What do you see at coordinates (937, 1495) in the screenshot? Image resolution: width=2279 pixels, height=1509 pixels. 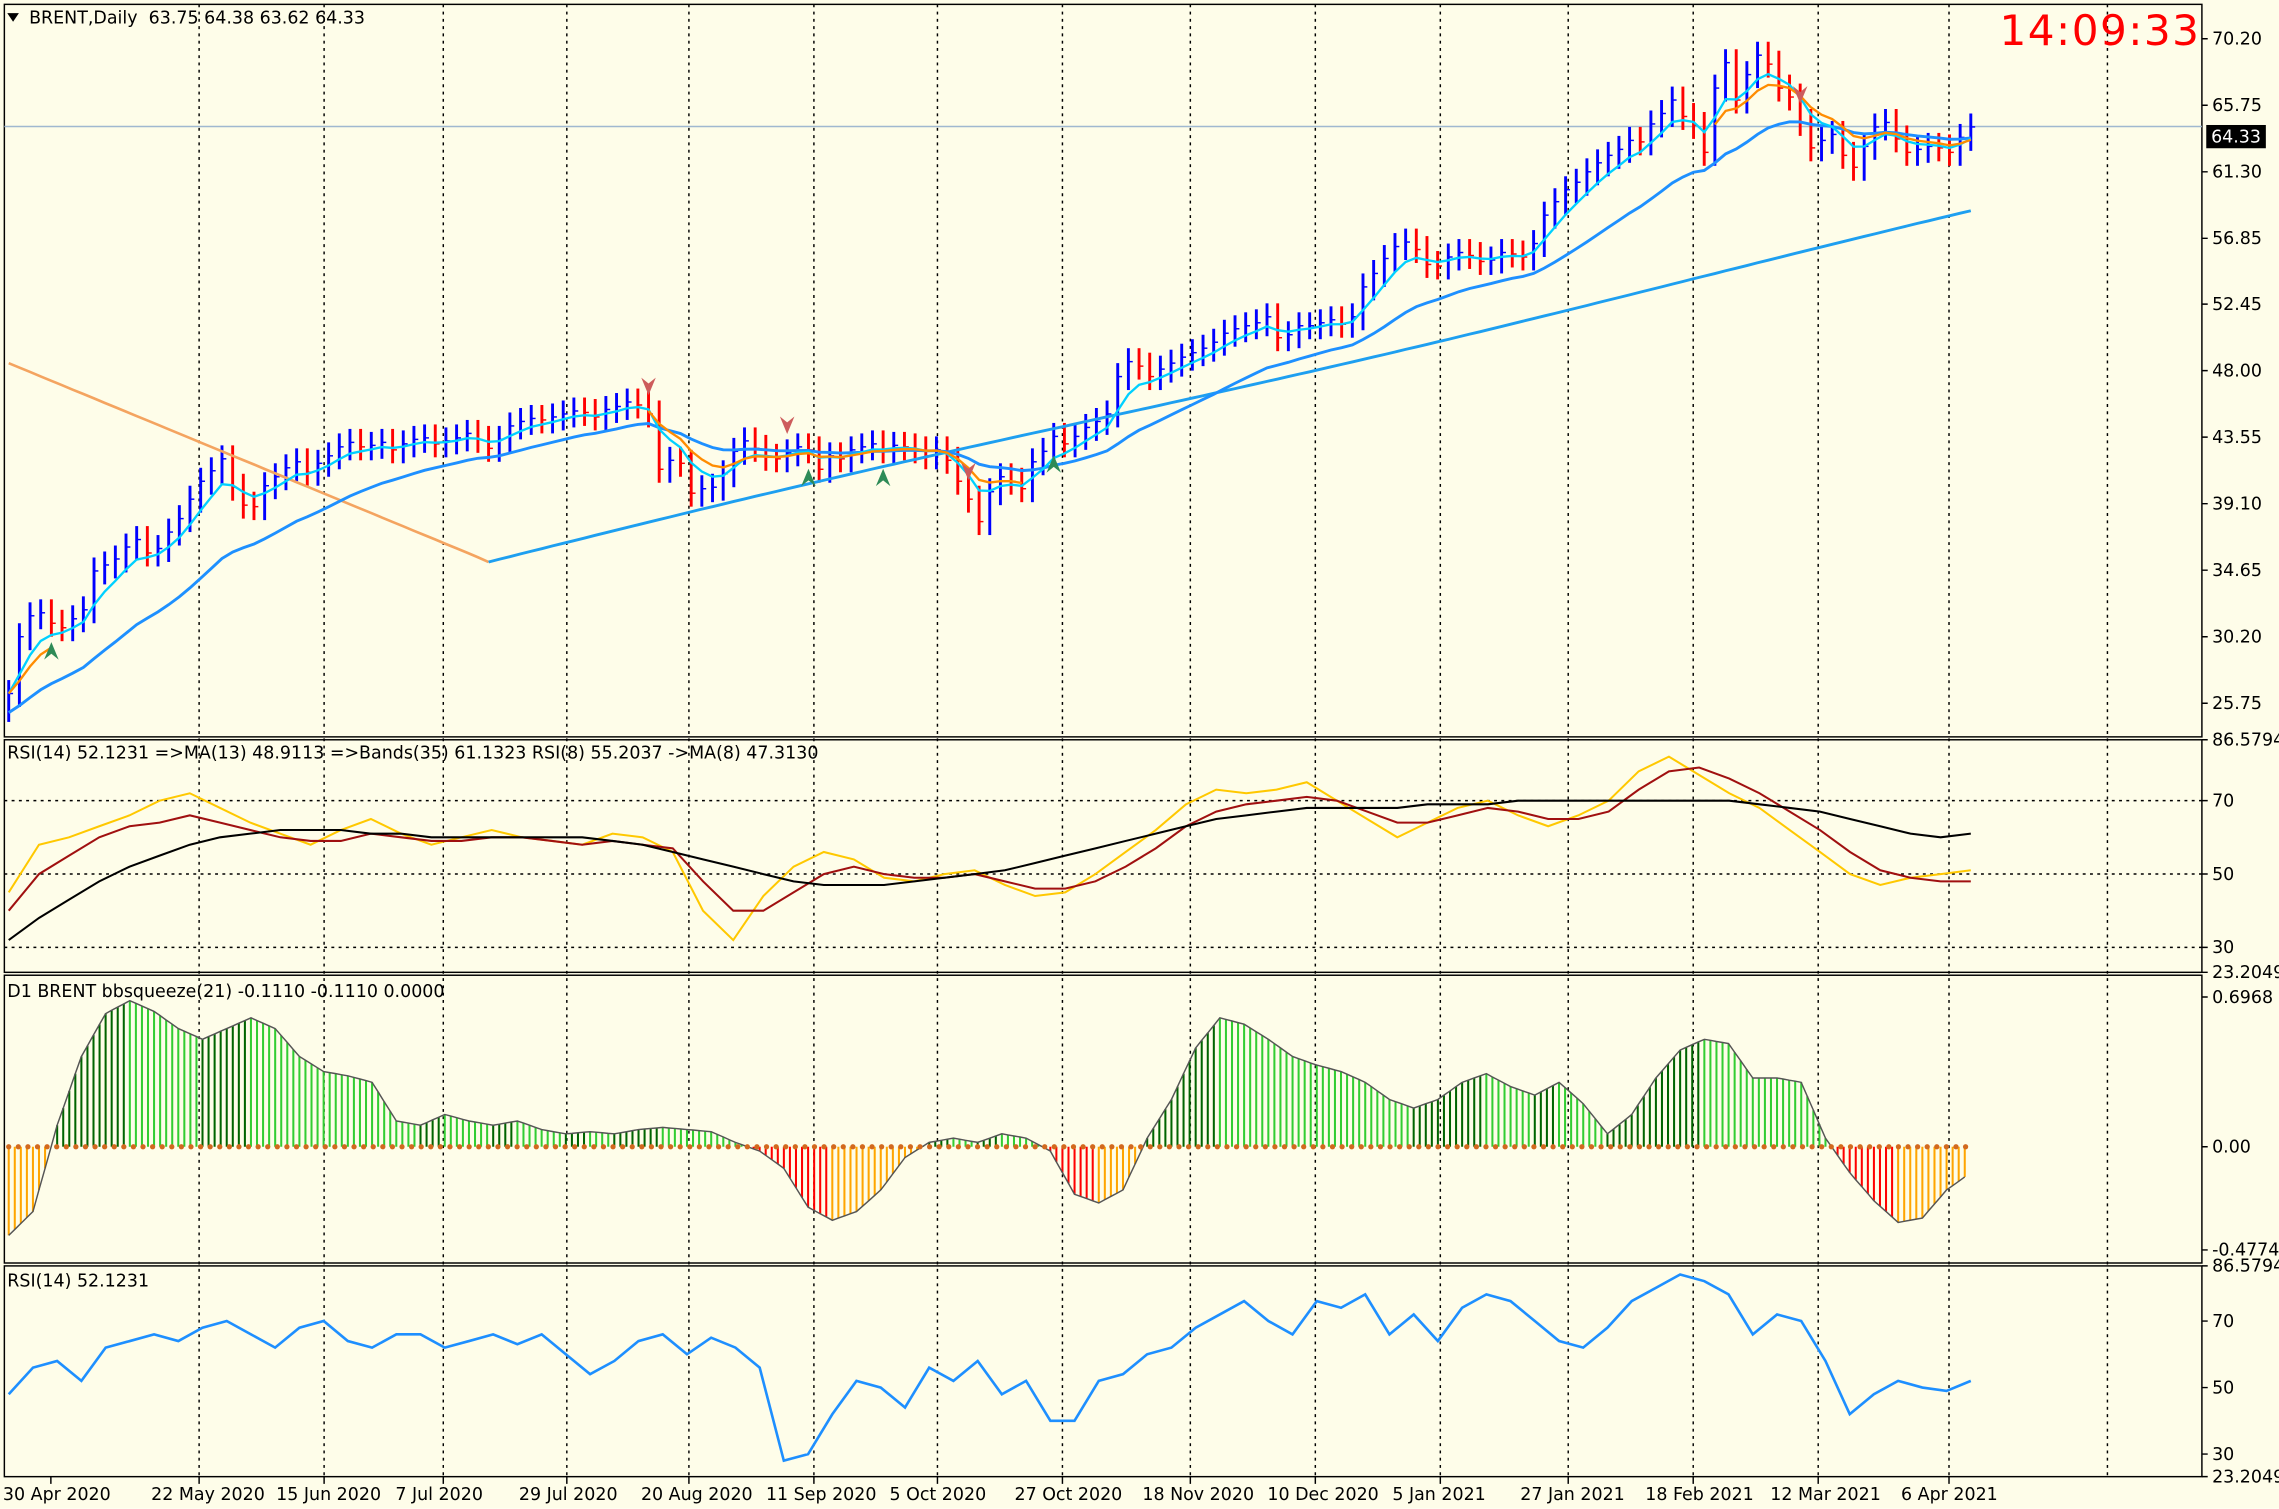 I see `date-tick-label: 5 Oct 2020` at bounding box center [937, 1495].